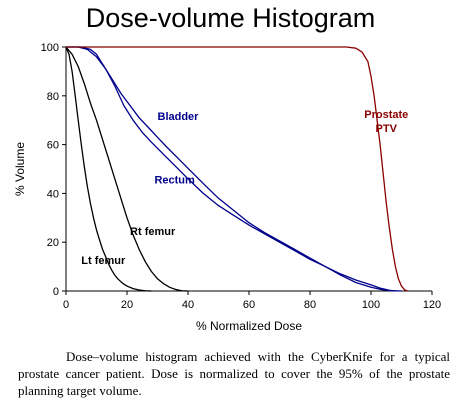 The height and width of the screenshot is (406, 461). I want to click on series-label-rt-femur: Rt femur, so click(153, 232).